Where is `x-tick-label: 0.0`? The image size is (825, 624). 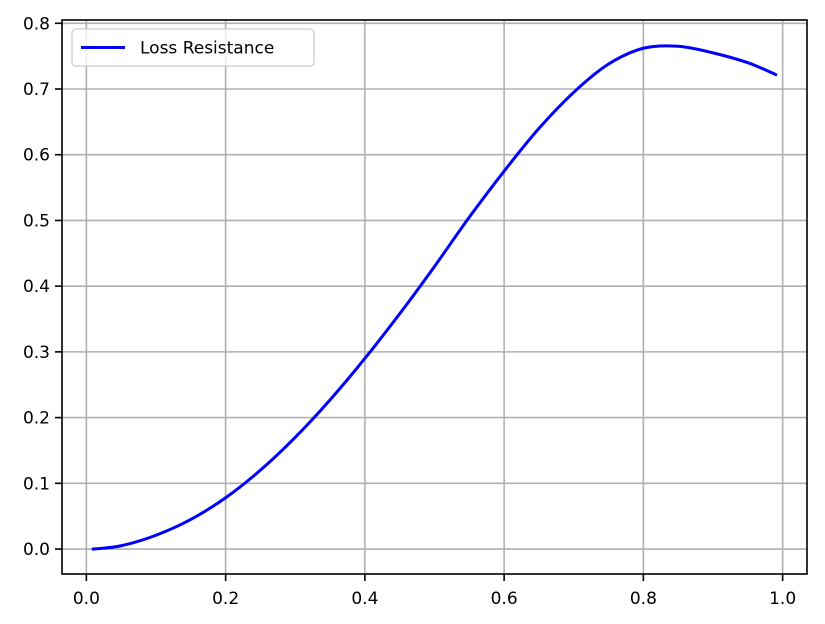 x-tick-label: 0.0 is located at coordinates (86, 599).